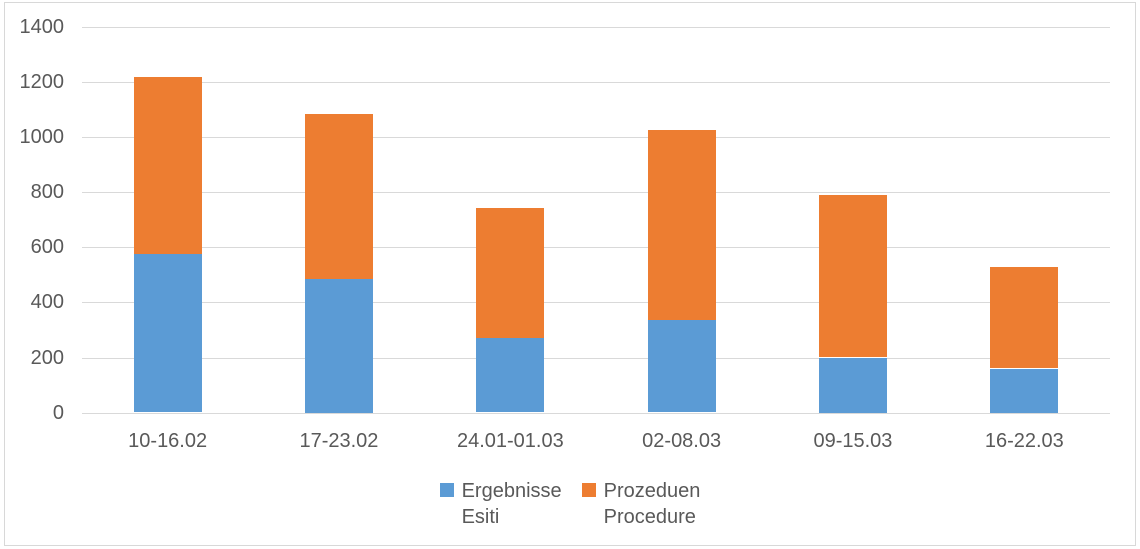  I want to click on legend-label-line: Procedure, so click(649, 517).